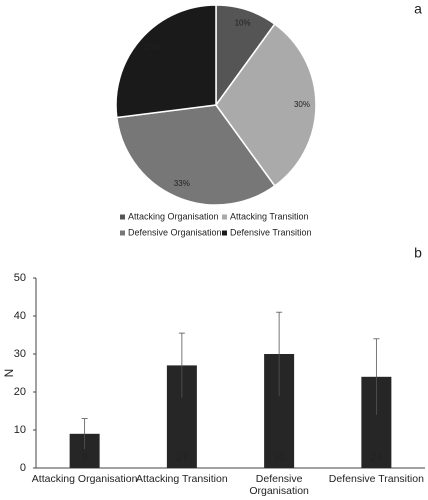  Describe the element at coordinates (20, 278) in the screenshot. I see `y-tick-label: 50` at that location.